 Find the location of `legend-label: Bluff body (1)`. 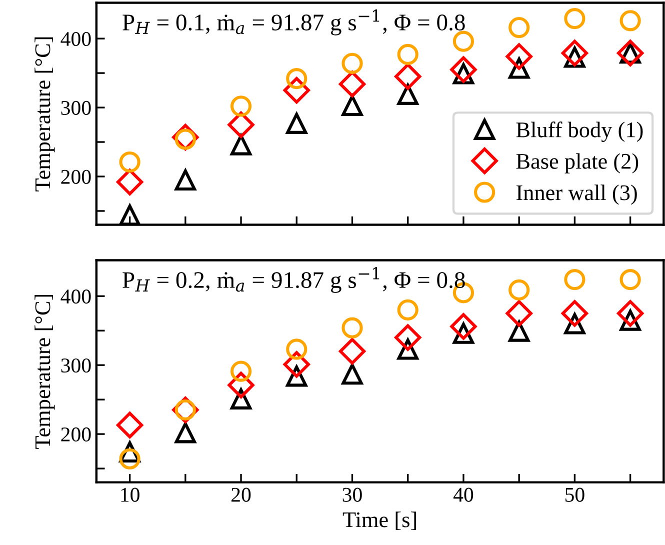

legend-label: Bluff body (1) is located at coordinates (579, 132).